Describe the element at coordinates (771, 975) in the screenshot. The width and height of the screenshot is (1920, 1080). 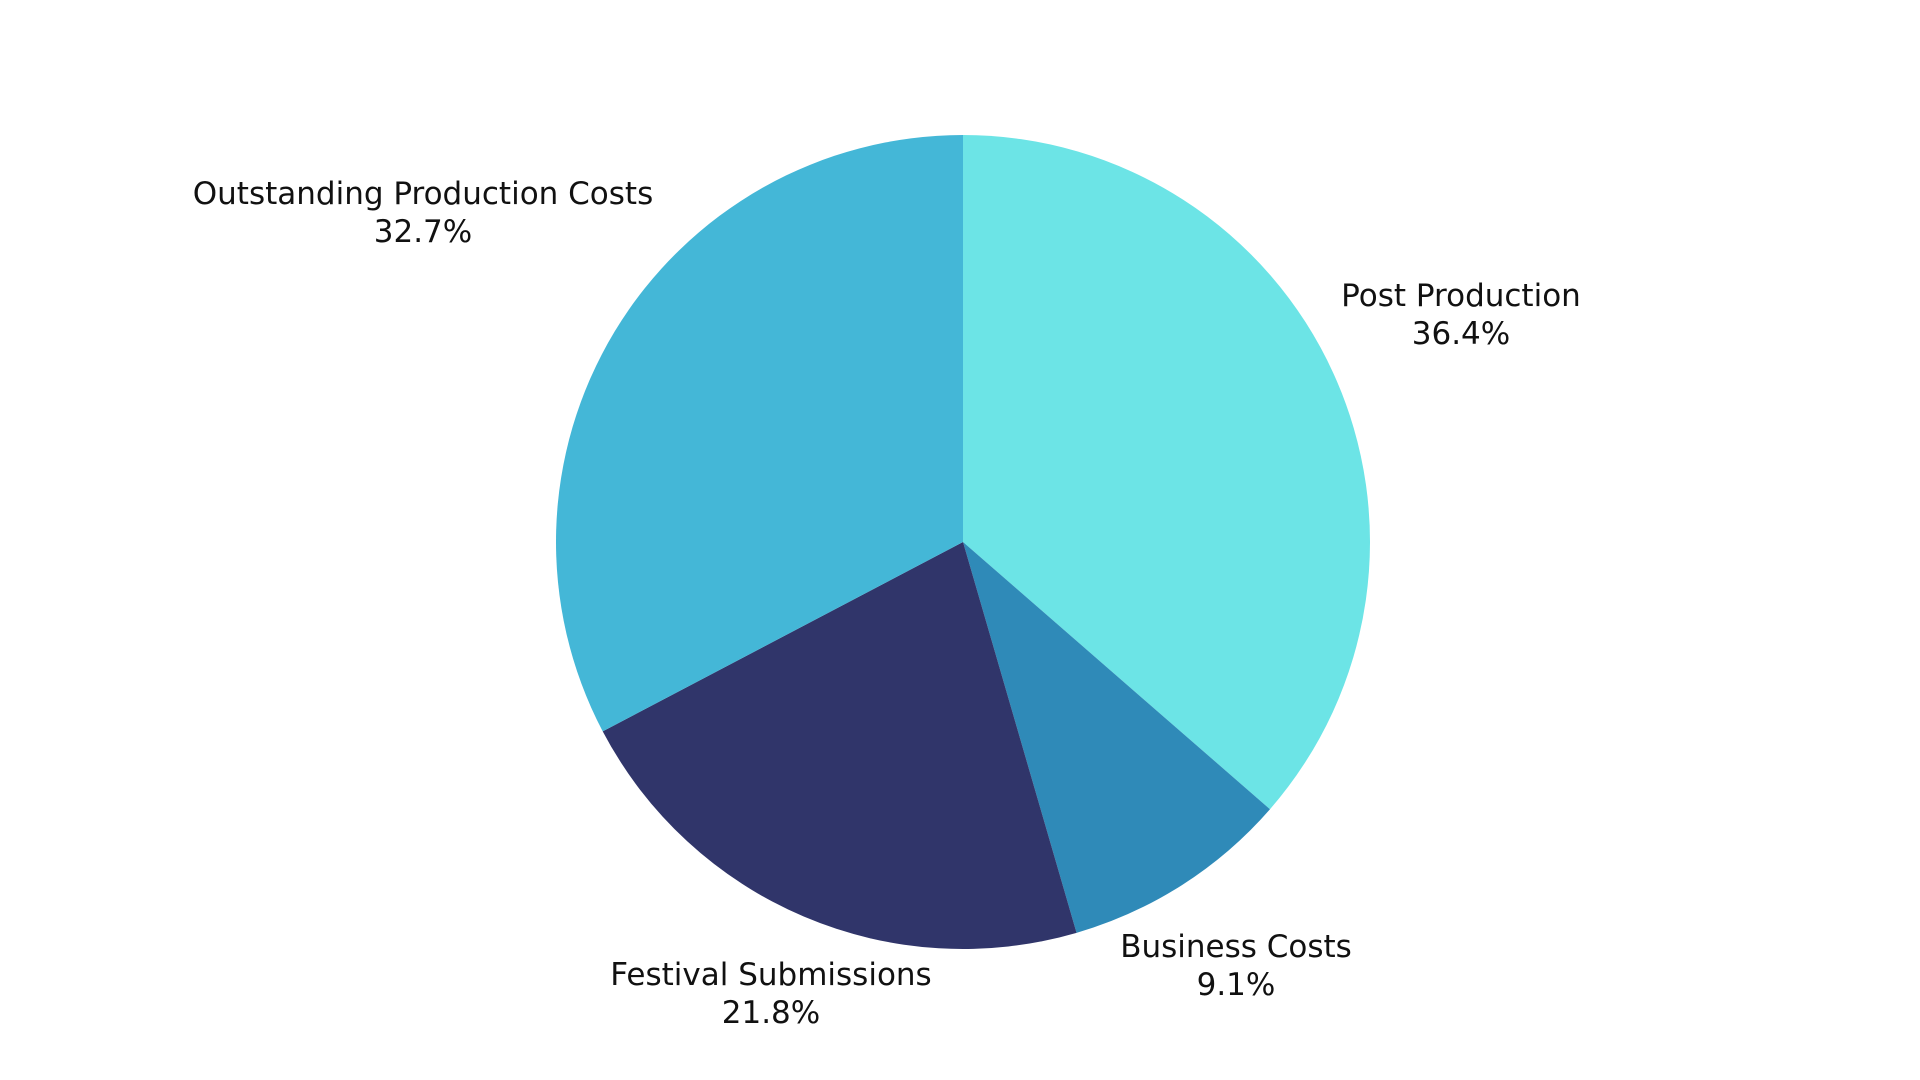
I see `slice-label-name: Festival Submissions` at that location.